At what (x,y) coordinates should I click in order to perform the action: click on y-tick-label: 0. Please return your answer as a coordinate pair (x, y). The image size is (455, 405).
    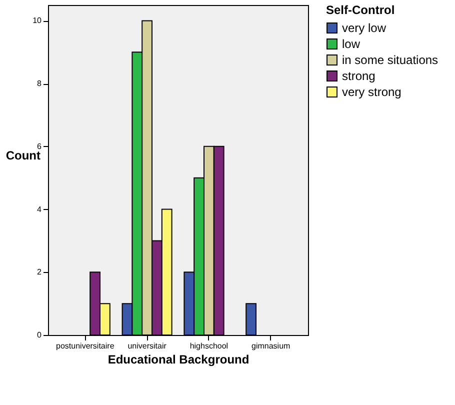
    Looking at the image, I should click on (39, 335).